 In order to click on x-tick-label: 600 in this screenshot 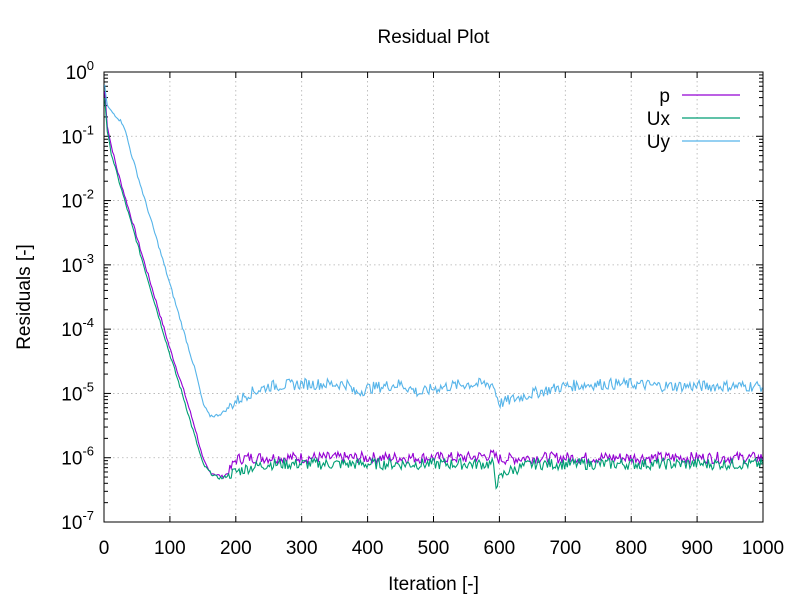, I will do `click(500, 548)`.